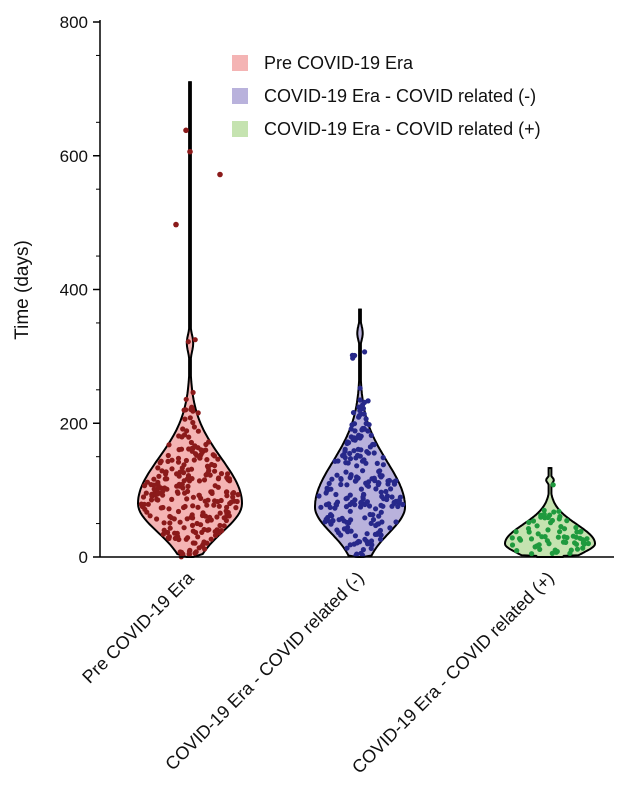  What do you see at coordinates (22, 290) in the screenshot?
I see `y-axis-title: Time (days)` at bounding box center [22, 290].